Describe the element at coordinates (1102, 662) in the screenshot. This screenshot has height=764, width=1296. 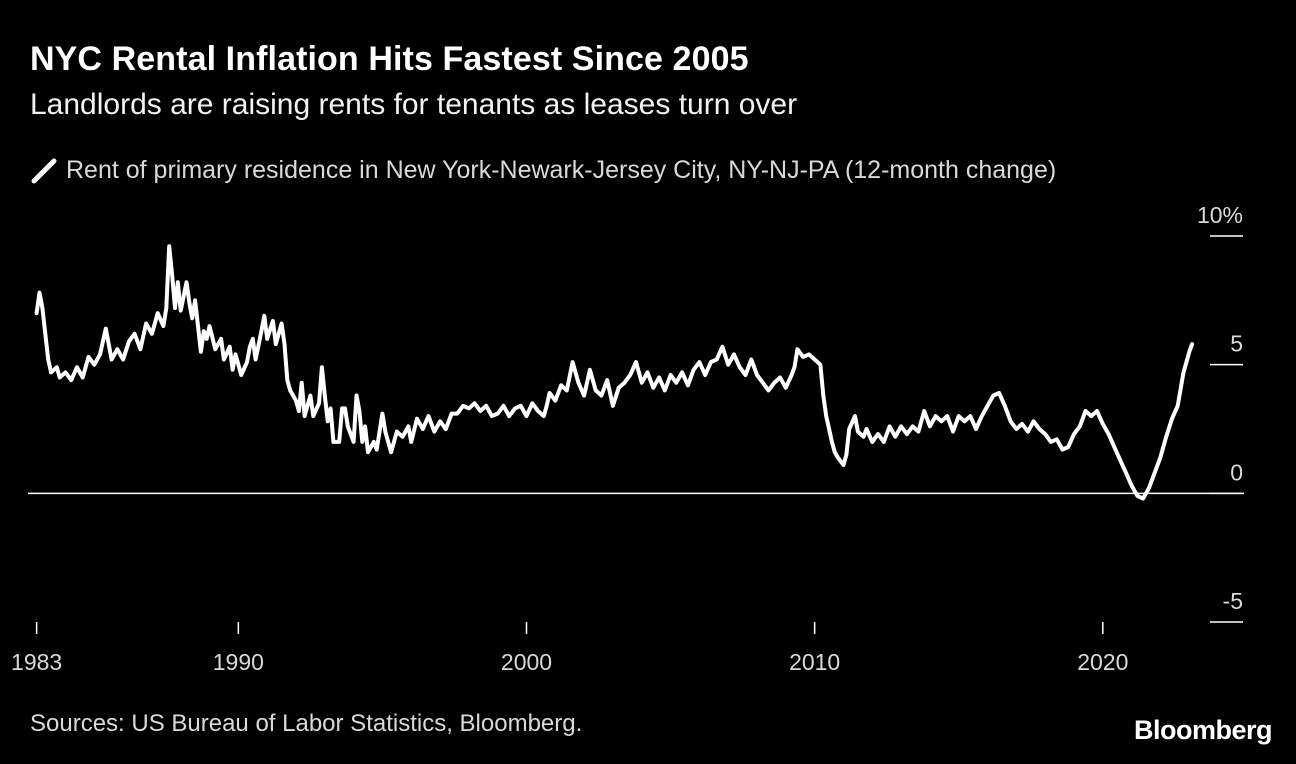
I see `x-tick-label: 2020` at that location.